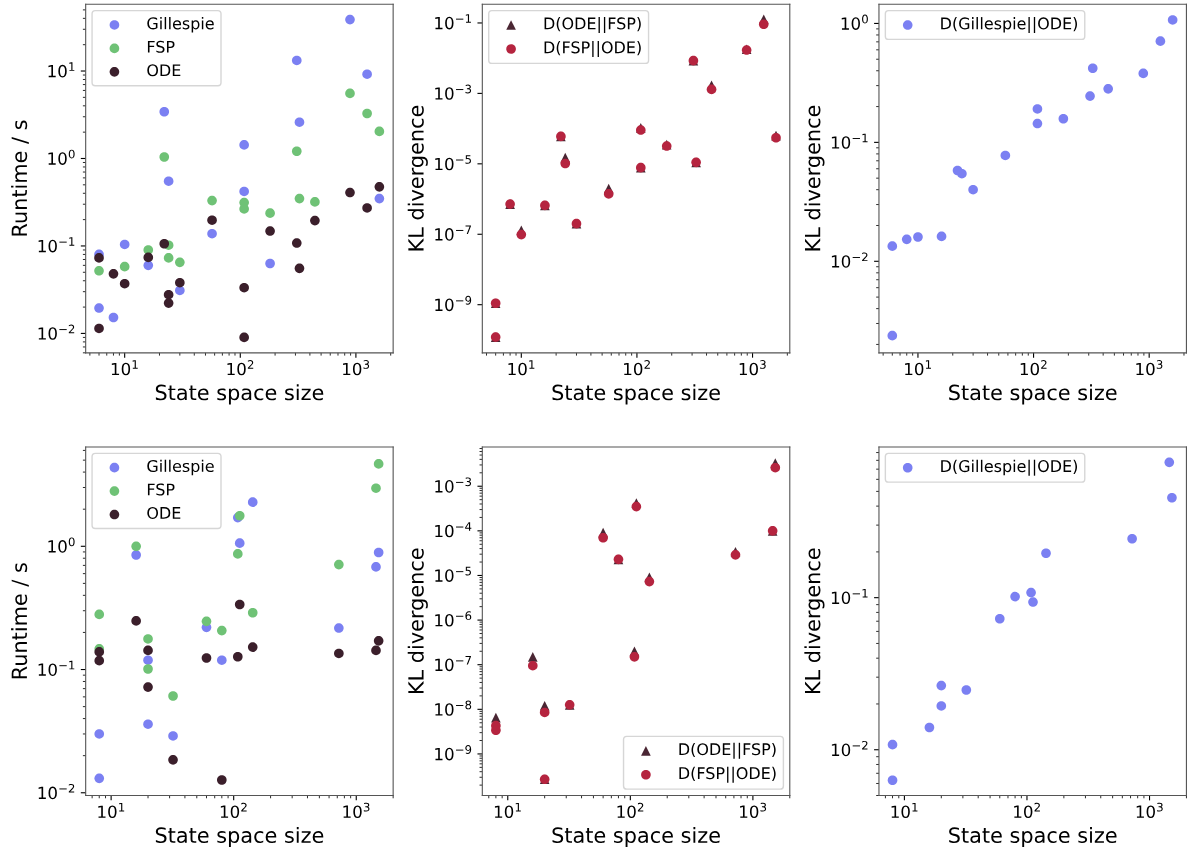  What do you see at coordinates (453, 708) in the screenshot?
I see `y-tick-label: 10$^{−8}$` at bounding box center [453, 708].